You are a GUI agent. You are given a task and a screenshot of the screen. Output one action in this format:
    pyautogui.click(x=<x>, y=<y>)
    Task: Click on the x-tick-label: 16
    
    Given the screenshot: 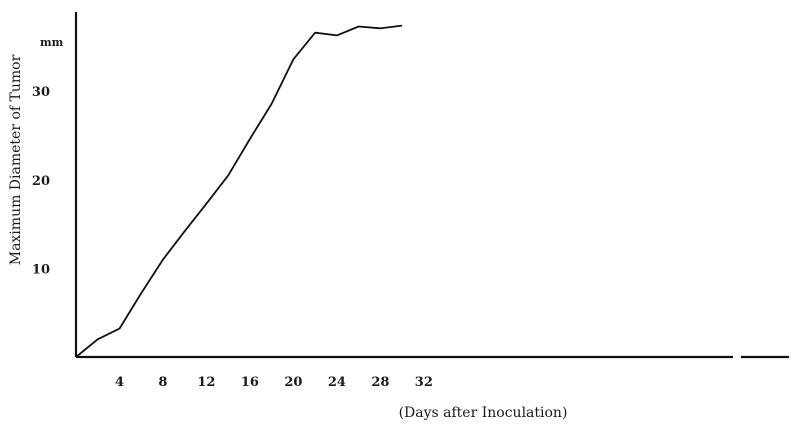 What is the action you would take?
    pyautogui.click(x=250, y=382)
    